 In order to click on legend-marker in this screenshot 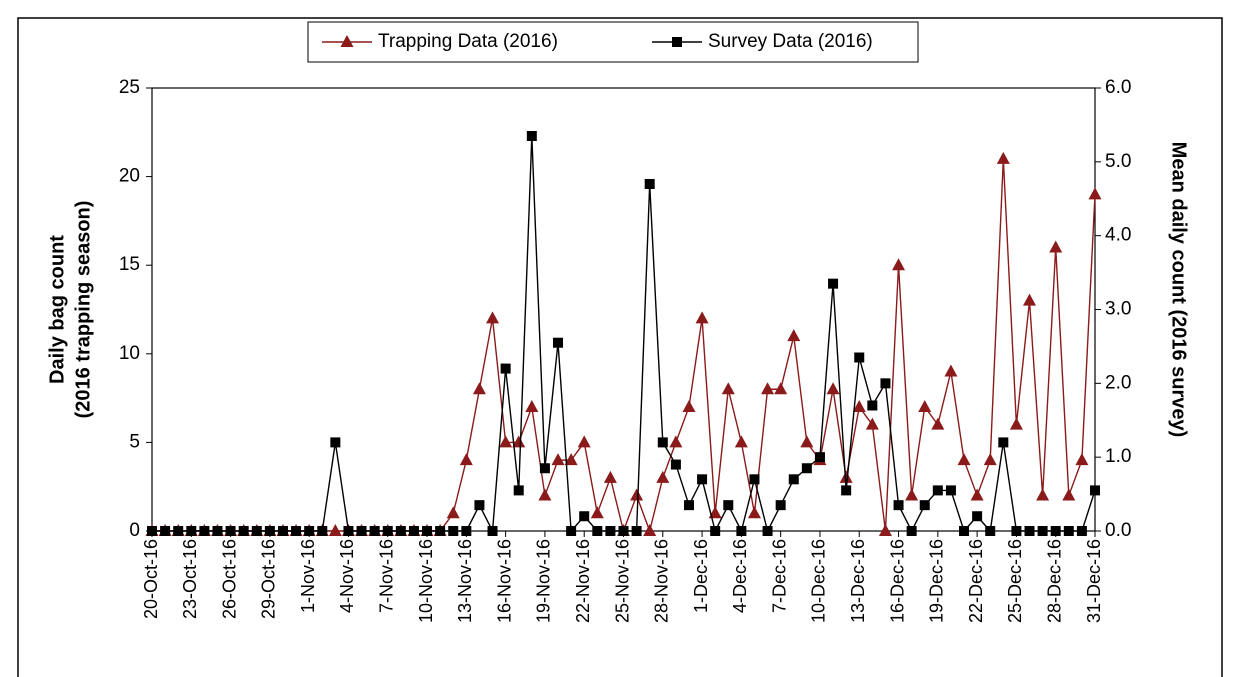, I will do `click(347, 41)`.